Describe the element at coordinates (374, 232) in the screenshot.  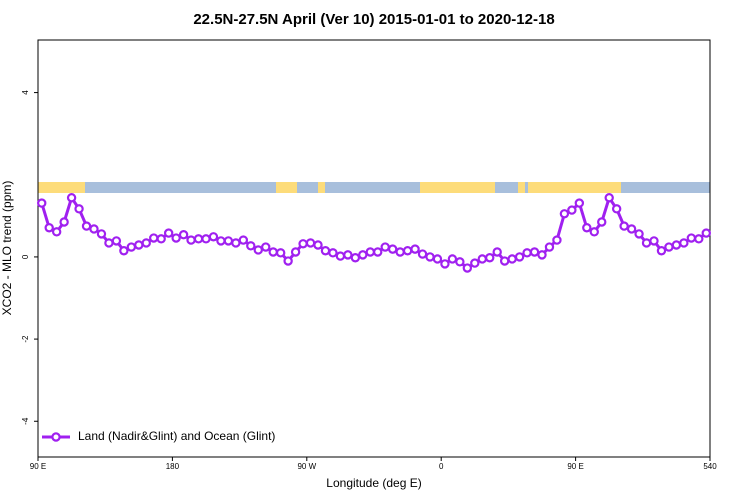
I see `series-line` at that location.